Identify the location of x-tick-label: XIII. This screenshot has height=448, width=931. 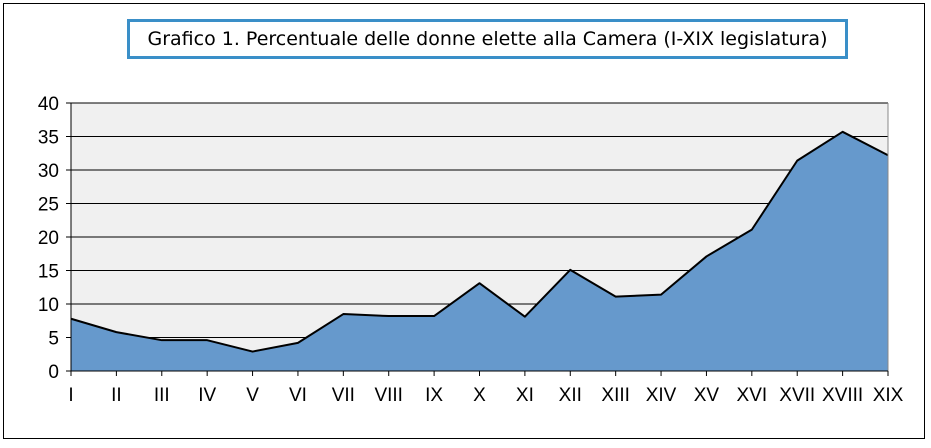
(615, 395).